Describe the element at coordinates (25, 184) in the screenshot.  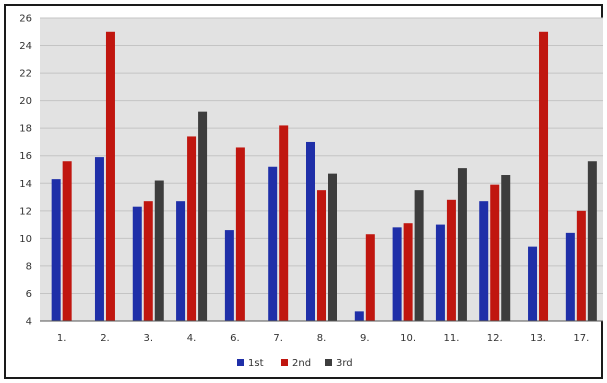
I see `y-tick-label: 14` at that location.